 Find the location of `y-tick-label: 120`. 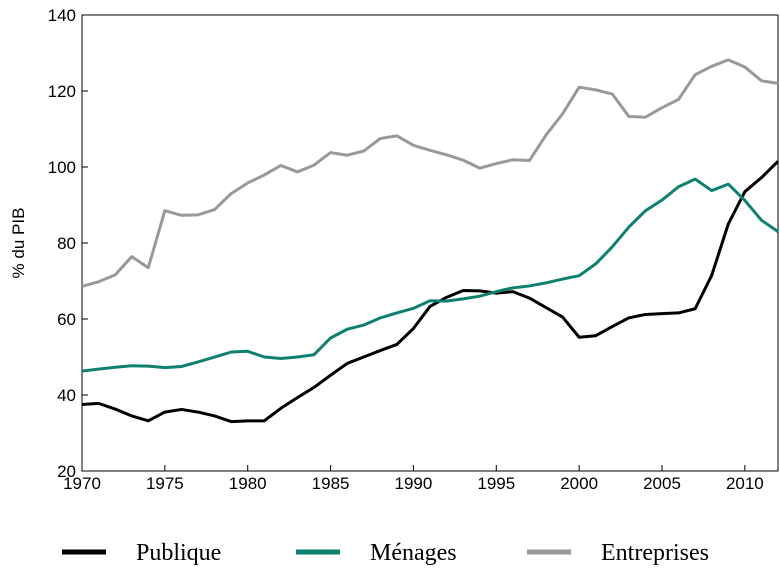

y-tick-label: 120 is located at coordinates (62, 91).